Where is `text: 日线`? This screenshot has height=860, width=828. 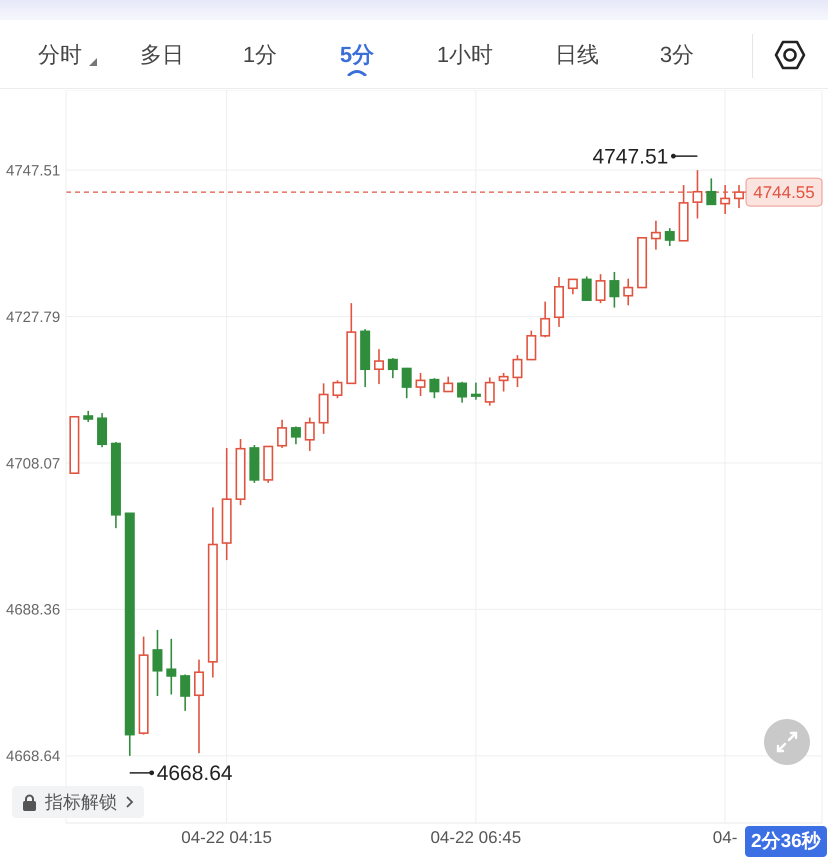
text: 日线 is located at coordinates (577, 55).